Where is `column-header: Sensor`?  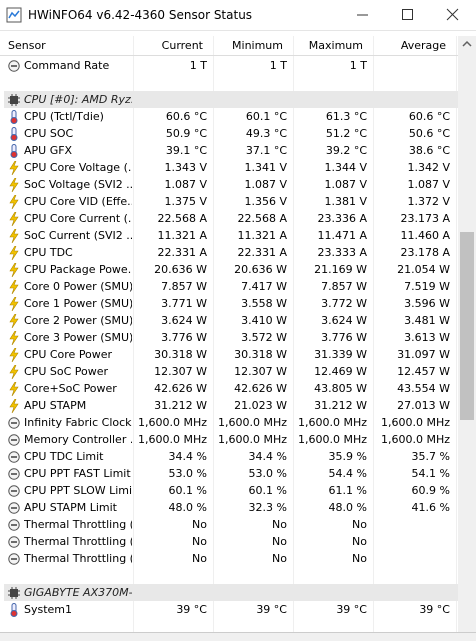 column-header: Sensor is located at coordinates (27, 45).